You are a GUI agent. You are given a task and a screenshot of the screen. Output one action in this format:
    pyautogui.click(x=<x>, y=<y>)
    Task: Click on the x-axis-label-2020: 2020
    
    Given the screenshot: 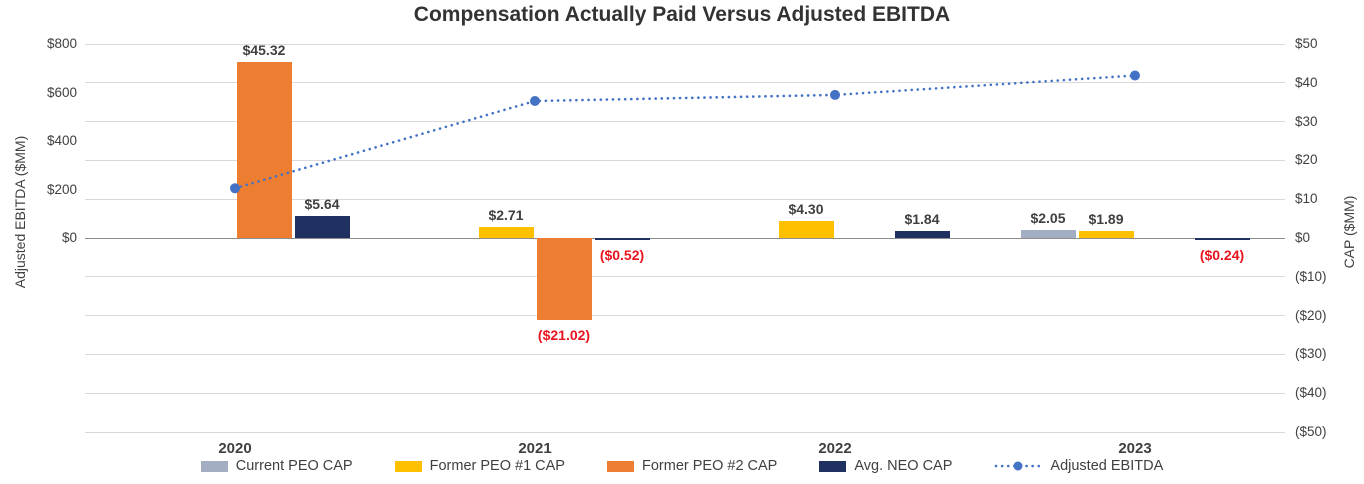 What is the action you would take?
    pyautogui.click(x=235, y=448)
    